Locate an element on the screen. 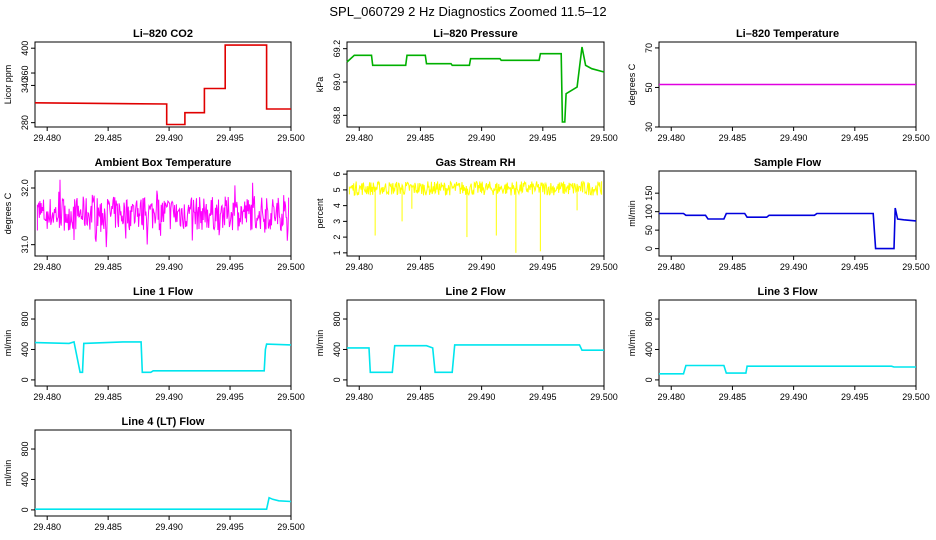 Image resolution: width=936 pixels, height=540 pixels. panel-title: Li–820 Pressure is located at coordinates (475, 34).